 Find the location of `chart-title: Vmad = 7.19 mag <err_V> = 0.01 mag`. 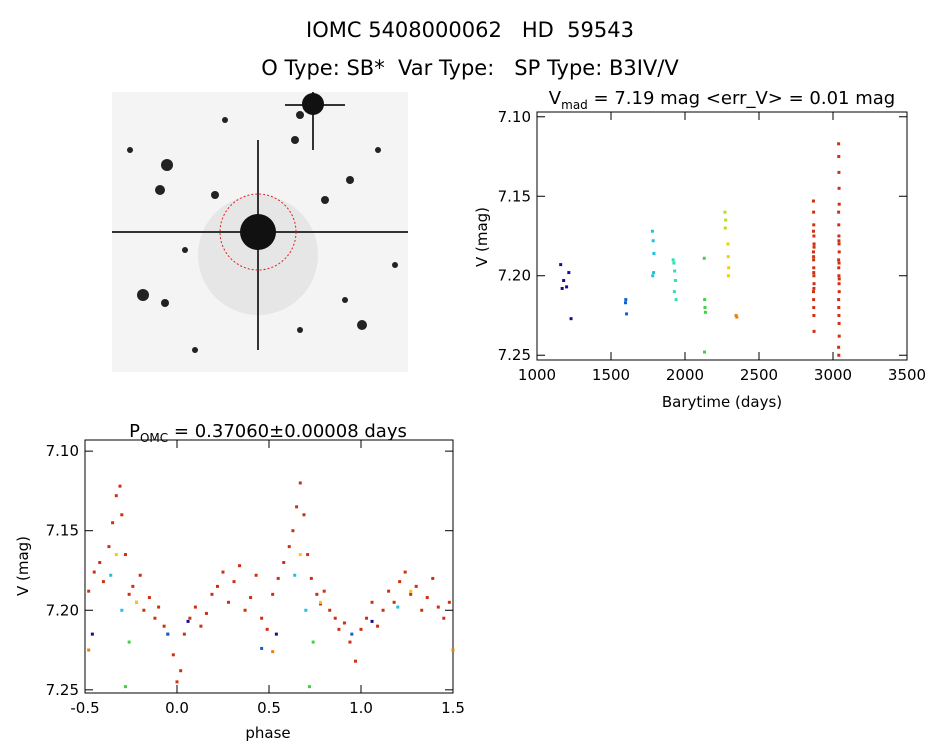

chart-title: Vmad = 7.19 mag <err_V> = 0.01 mag is located at coordinates (722, 100).